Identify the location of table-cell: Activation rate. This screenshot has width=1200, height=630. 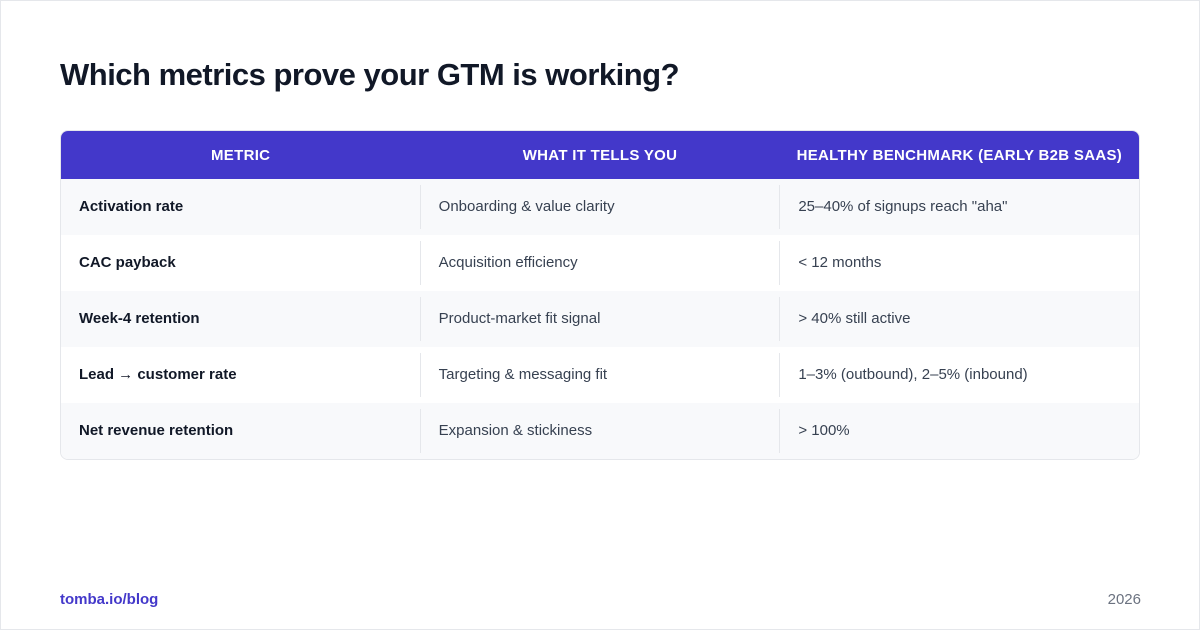
(131, 206).